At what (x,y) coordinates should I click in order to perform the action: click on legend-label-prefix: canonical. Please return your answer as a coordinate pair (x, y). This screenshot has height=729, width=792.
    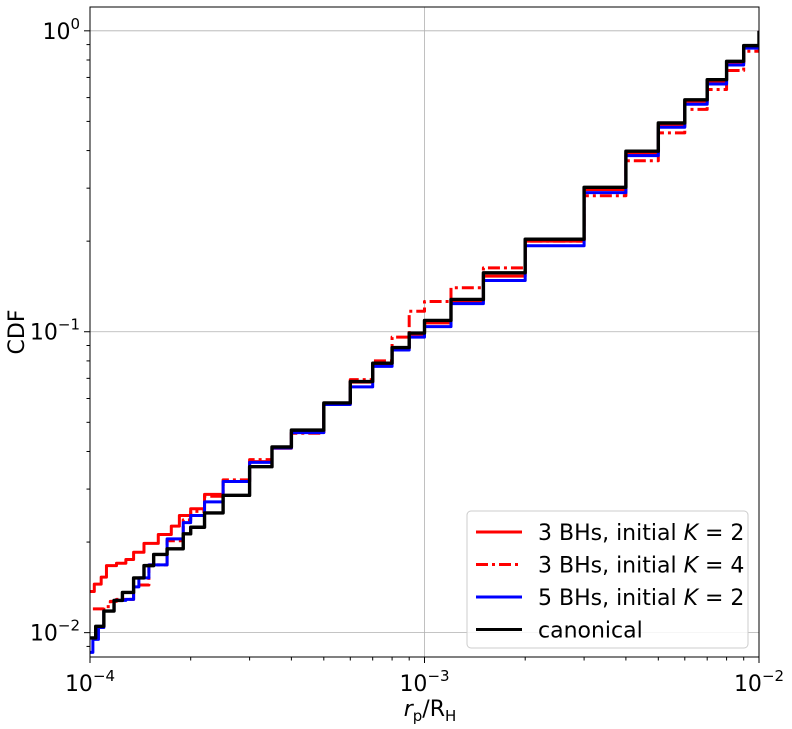
    Looking at the image, I should click on (590, 631).